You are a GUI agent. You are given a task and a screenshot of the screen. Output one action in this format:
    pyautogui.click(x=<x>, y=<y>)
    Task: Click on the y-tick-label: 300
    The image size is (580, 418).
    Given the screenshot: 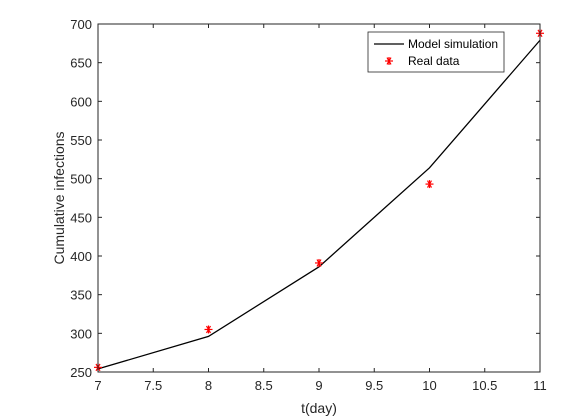 What is the action you would take?
    pyautogui.click(x=81, y=333)
    